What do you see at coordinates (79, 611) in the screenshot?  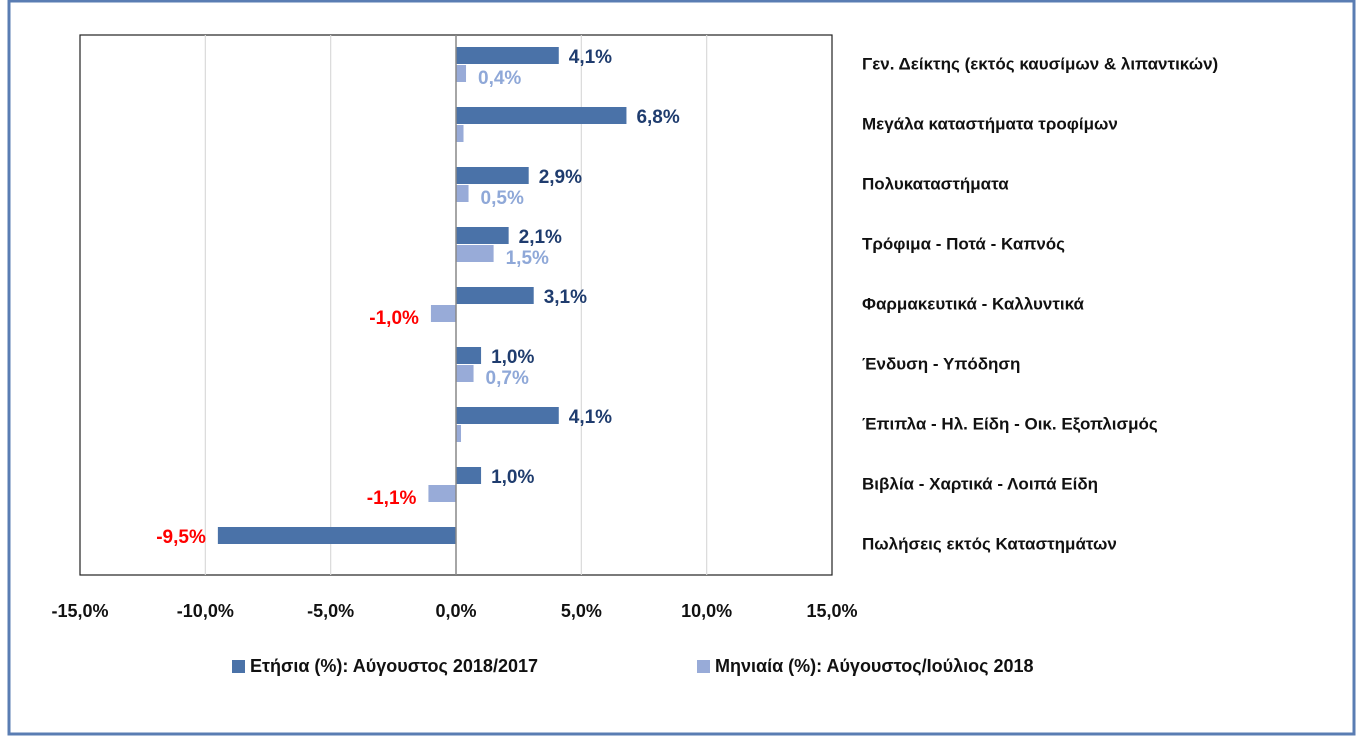 I see `x-tick-label: -15,0%` at bounding box center [79, 611].